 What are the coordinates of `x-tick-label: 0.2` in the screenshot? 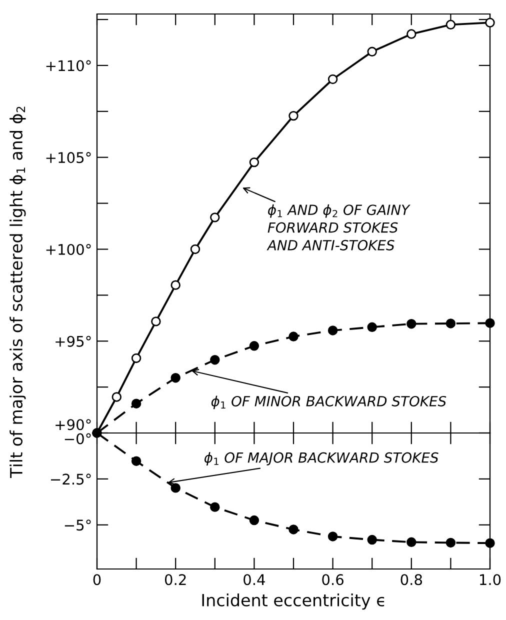 It's located at (175, 580).